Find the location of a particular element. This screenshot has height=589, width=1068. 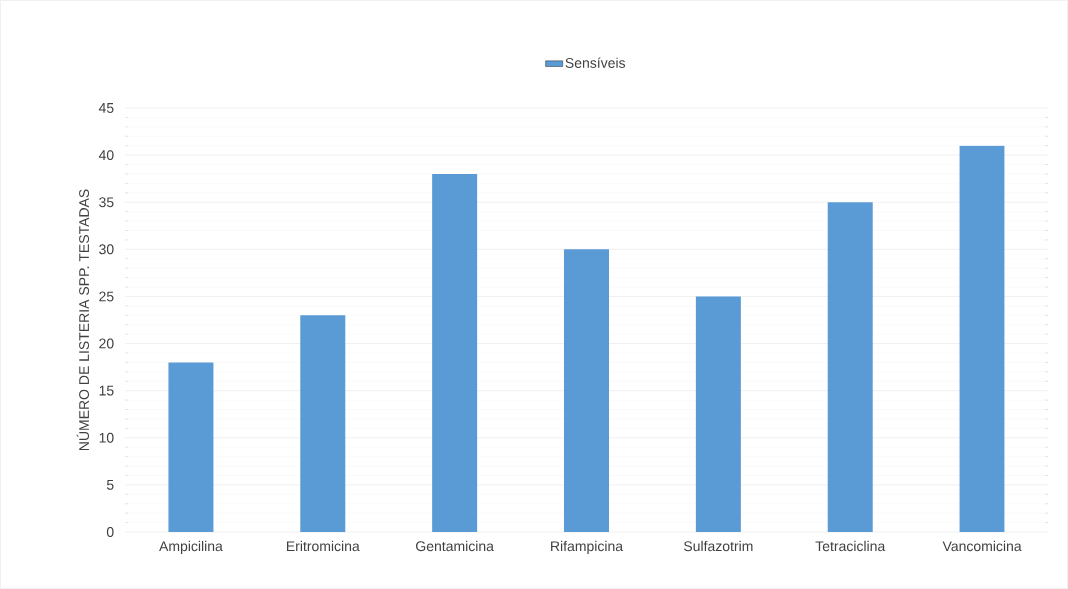

y-tick-label: 0 is located at coordinates (110, 532).